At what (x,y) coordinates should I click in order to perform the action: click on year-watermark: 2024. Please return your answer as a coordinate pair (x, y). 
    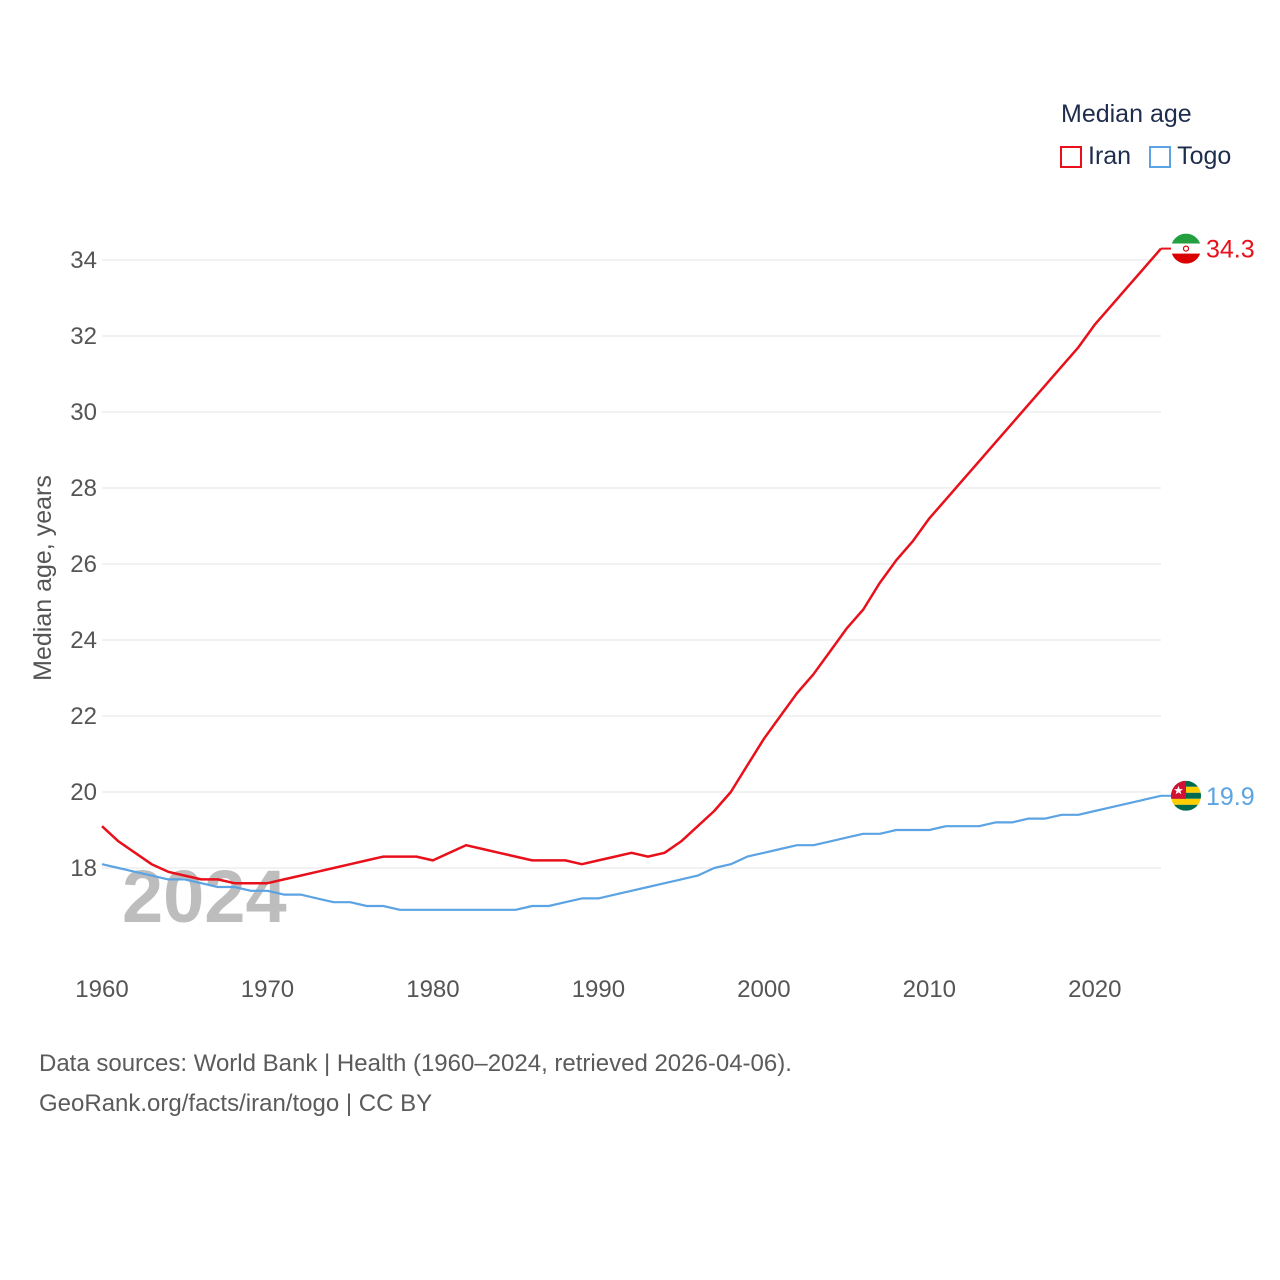
    Looking at the image, I should click on (204, 896).